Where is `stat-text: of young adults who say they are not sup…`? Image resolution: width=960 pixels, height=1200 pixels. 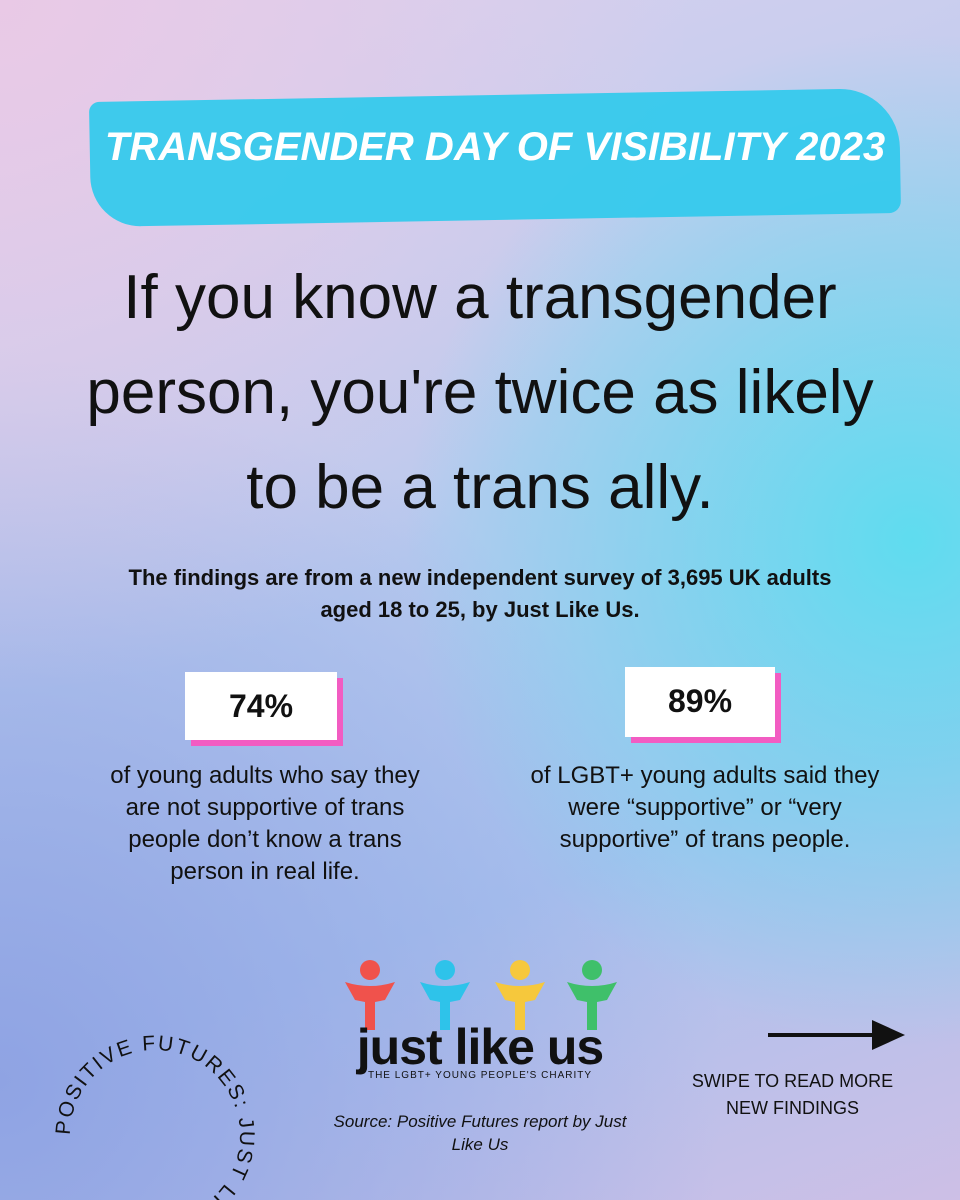 stat-text: of young adults who say they are not sup… is located at coordinates (265, 823).